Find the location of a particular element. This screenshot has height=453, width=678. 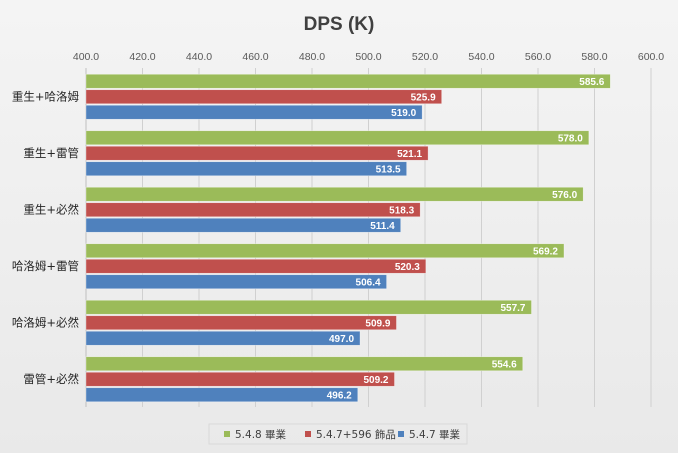

category-label: 重生+必然 is located at coordinates (51, 209).